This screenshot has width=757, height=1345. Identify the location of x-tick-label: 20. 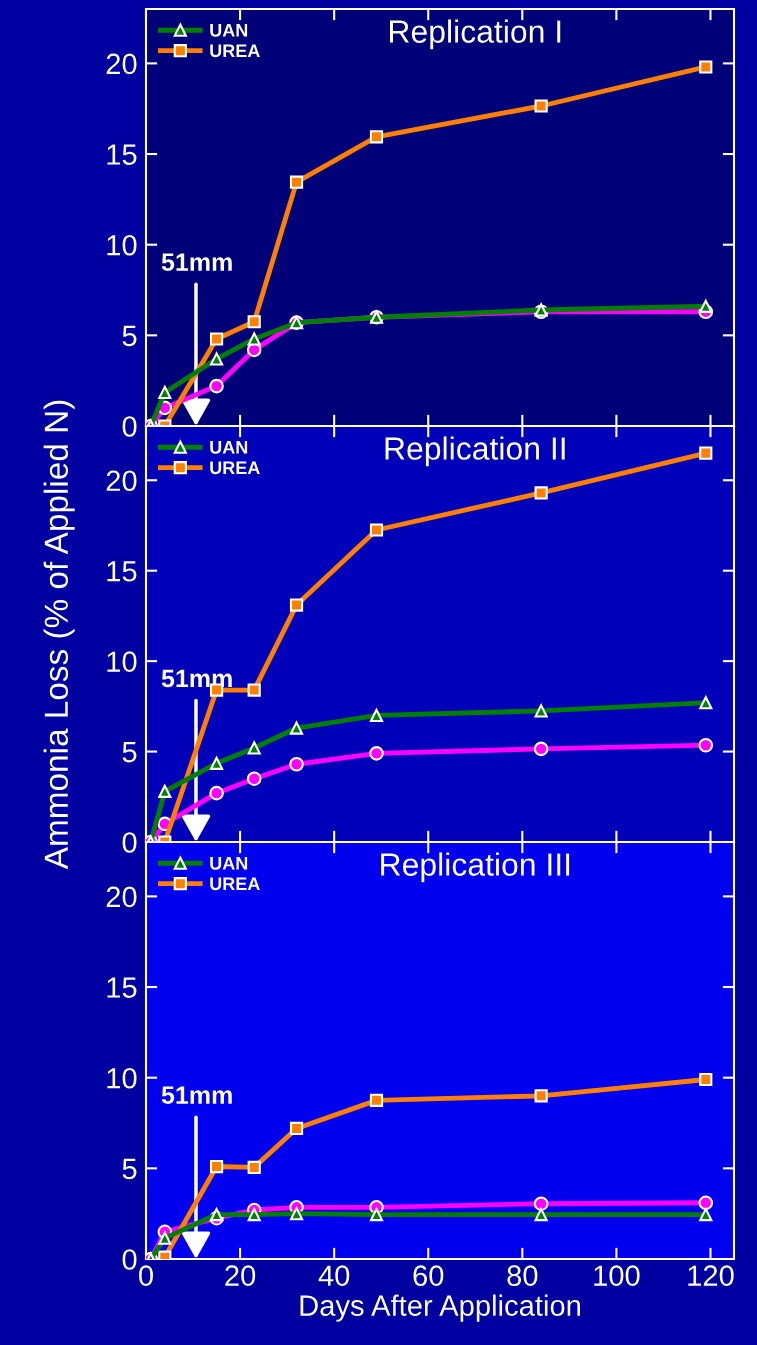
(240, 1275).